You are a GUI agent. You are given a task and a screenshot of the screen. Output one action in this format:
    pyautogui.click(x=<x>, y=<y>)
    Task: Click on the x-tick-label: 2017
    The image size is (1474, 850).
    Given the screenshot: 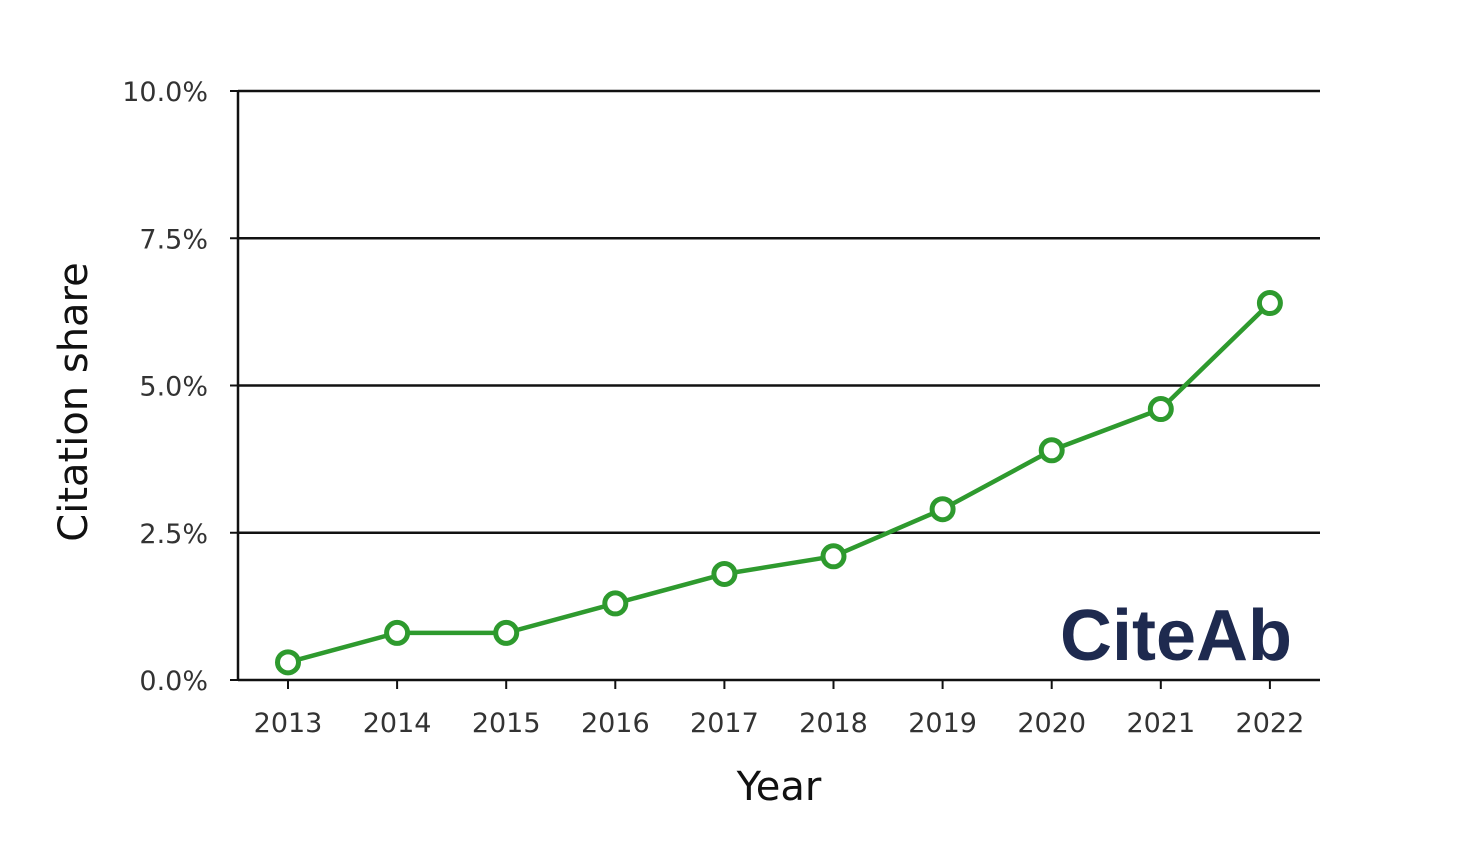 What is the action you would take?
    pyautogui.click(x=724, y=723)
    